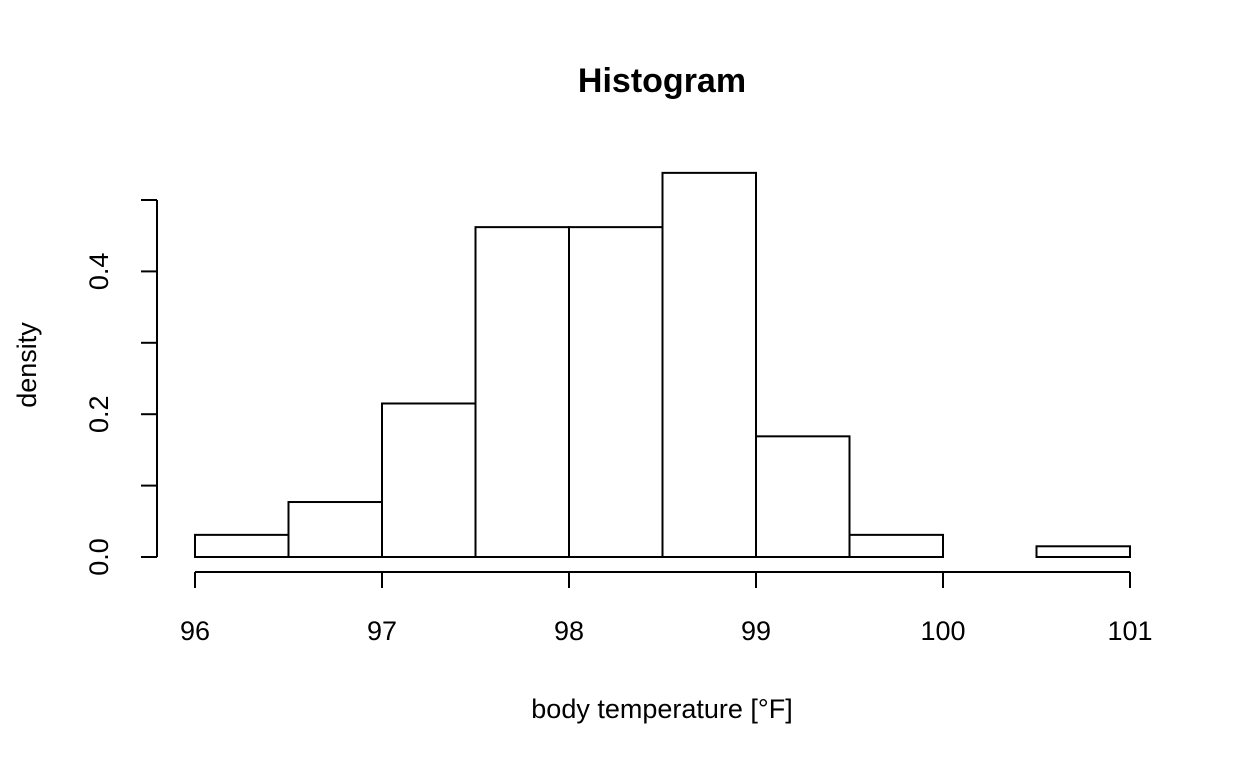 The height and width of the screenshot is (768, 1248). What do you see at coordinates (121, 387) in the screenshot?
I see `y-axis: 0.0 0.2 0.4` at bounding box center [121, 387].